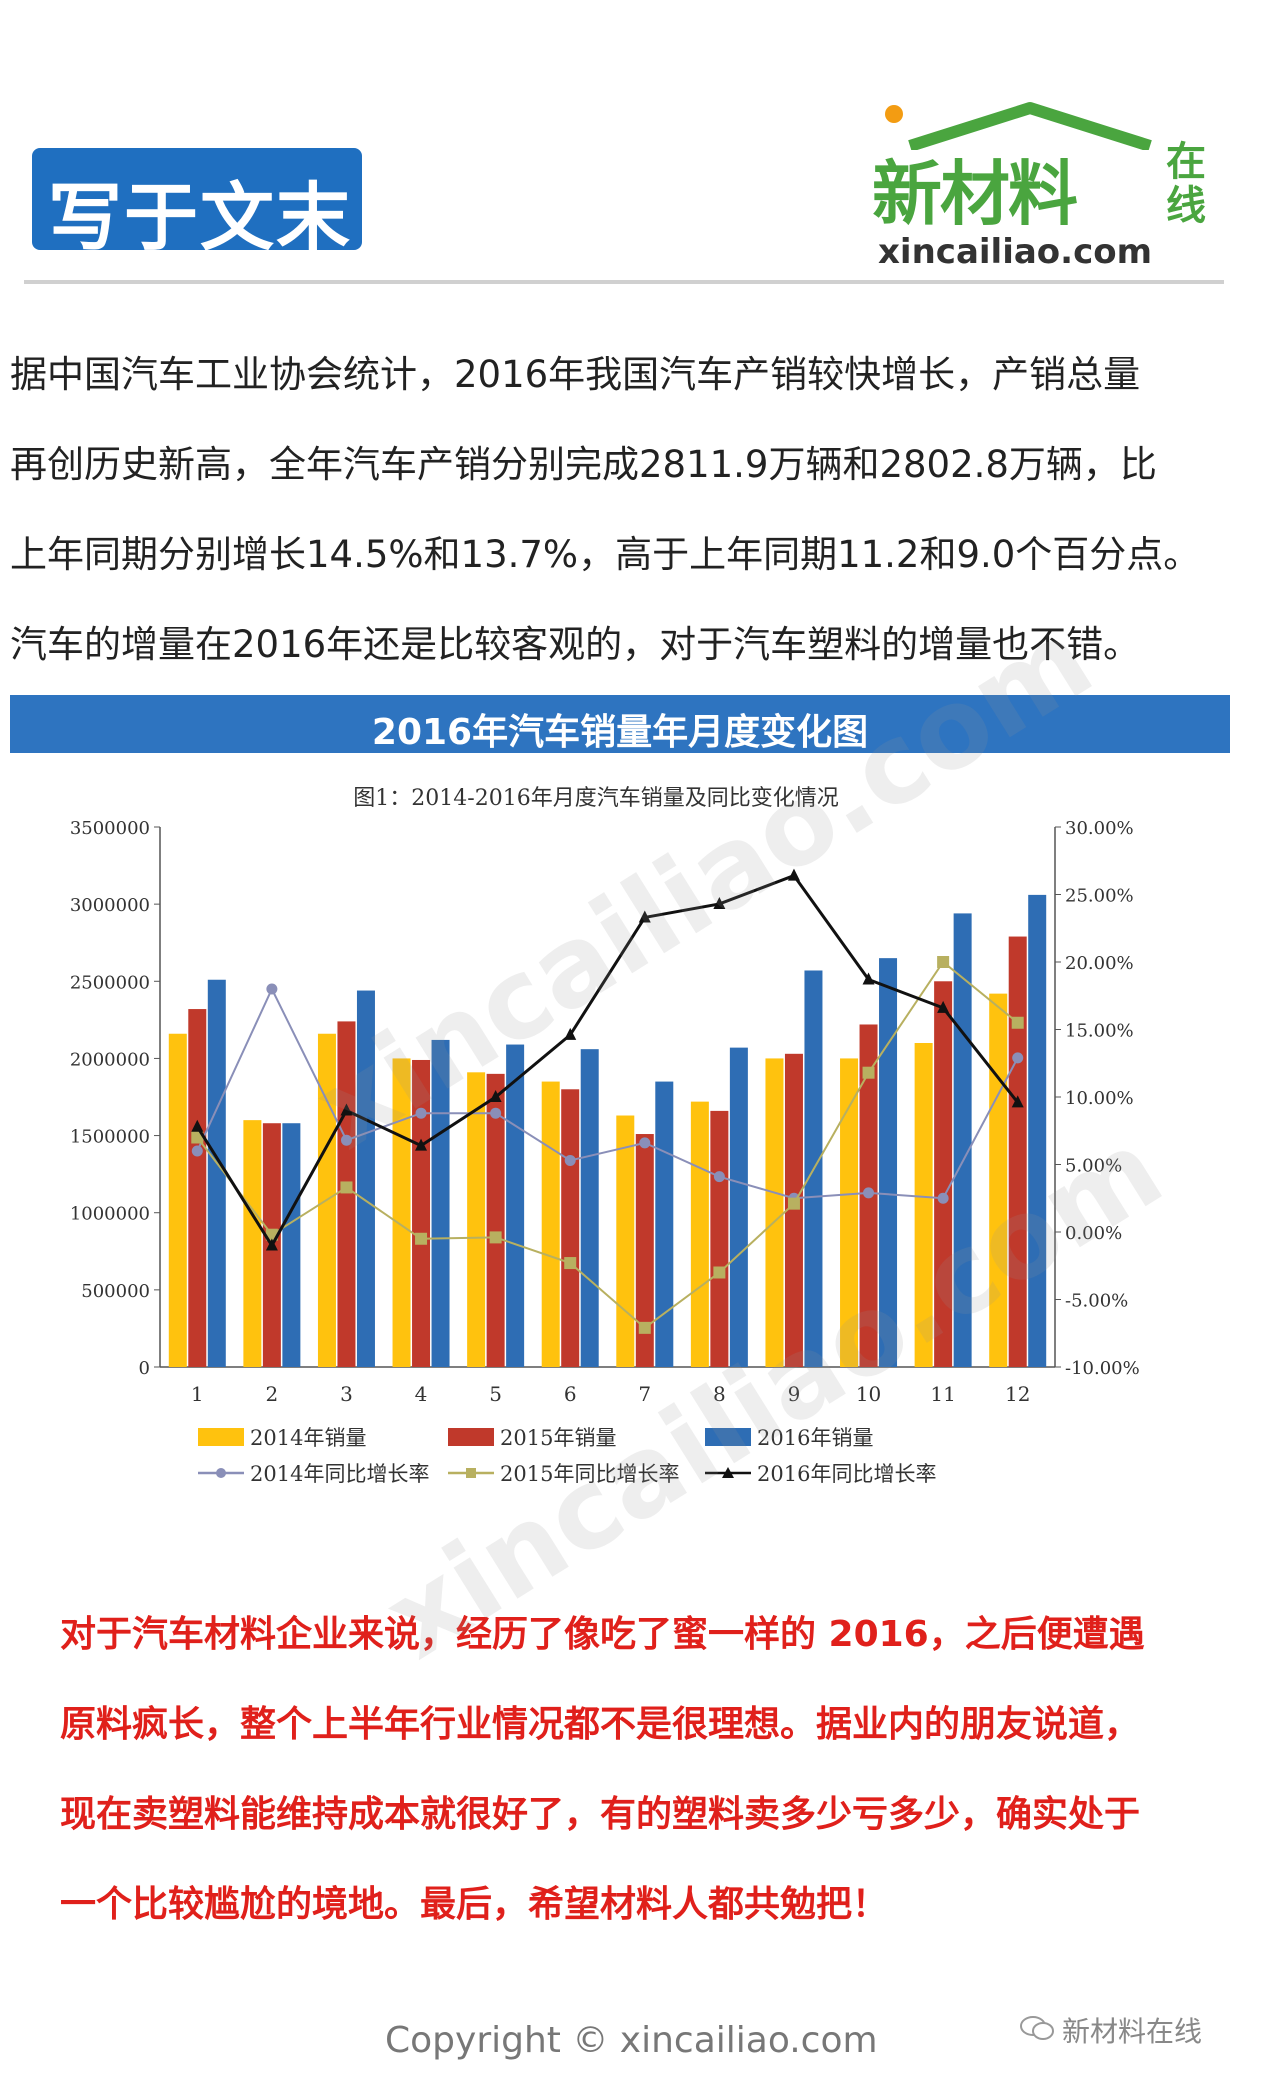 Image resolution: width=1280 pixels, height=2082 pixels. Describe the element at coordinates (846, 1474) in the screenshot. I see `legend-label: 2016年同比增长率` at that location.